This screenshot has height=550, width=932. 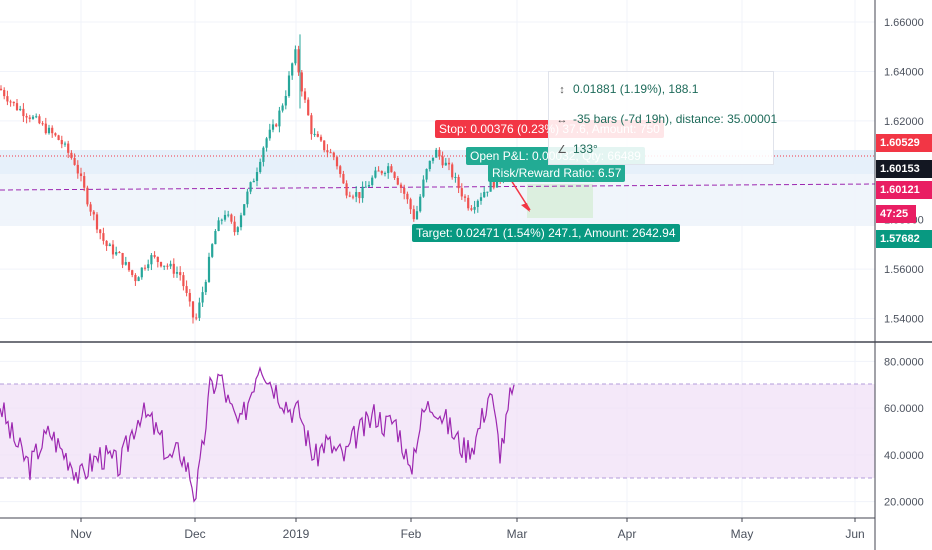 What do you see at coordinates (257, 434) in the screenshot?
I see `rsi-line` at bounding box center [257, 434].